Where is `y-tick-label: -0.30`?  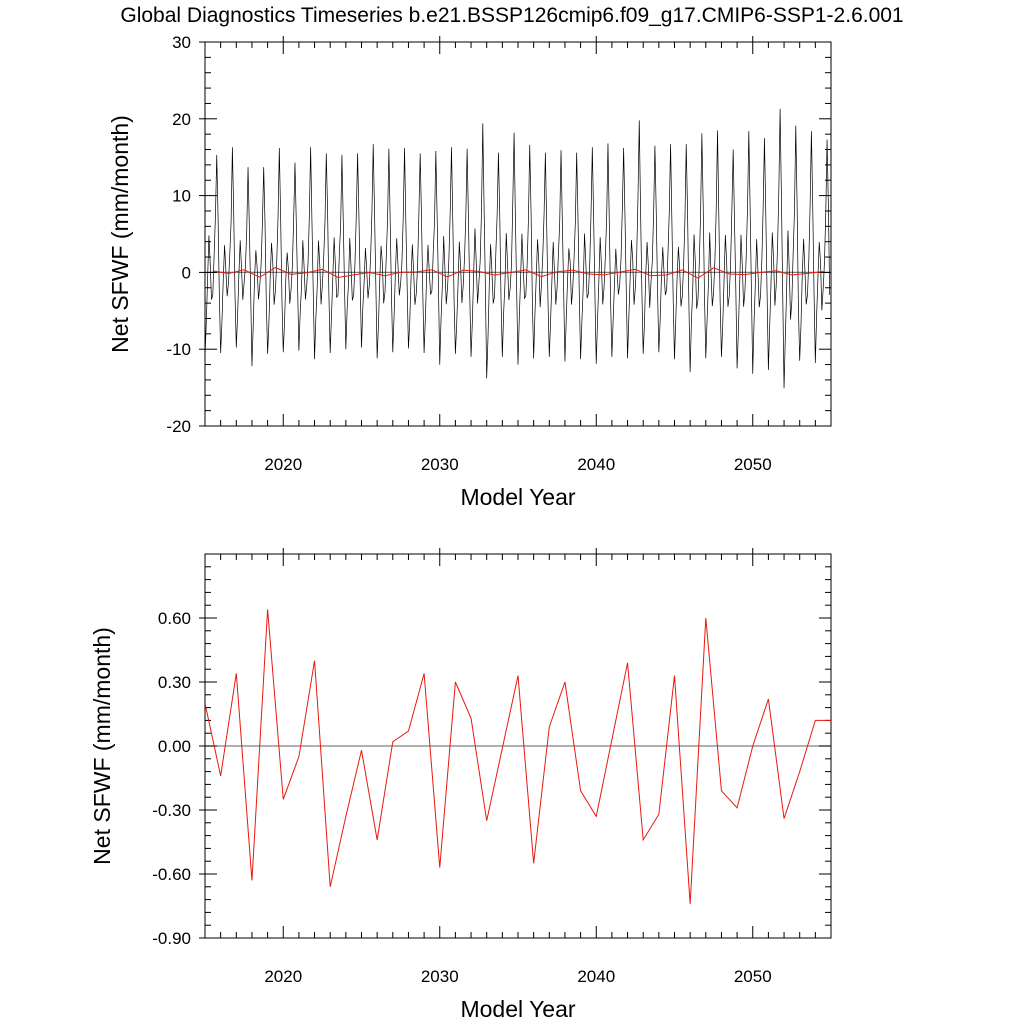
y-tick-label: -0.30 is located at coordinates (171, 810).